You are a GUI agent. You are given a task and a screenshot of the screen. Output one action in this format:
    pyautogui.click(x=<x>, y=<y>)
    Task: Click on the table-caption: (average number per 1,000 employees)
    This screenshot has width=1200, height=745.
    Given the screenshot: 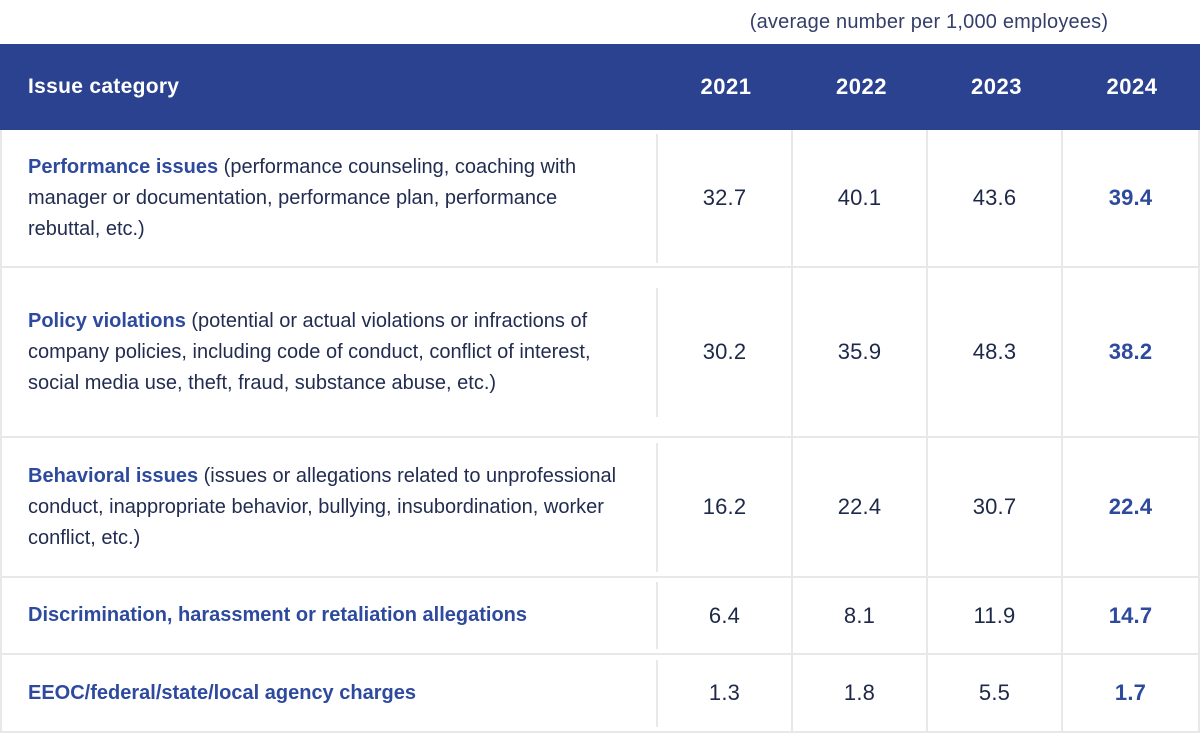 What is the action you would take?
    pyautogui.click(x=929, y=21)
    